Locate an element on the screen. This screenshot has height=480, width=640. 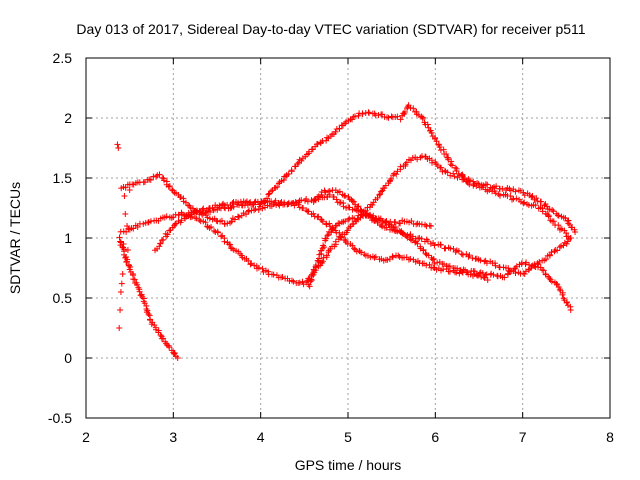
y-tick-label: 2.5 is located at coordinates (63, 58).